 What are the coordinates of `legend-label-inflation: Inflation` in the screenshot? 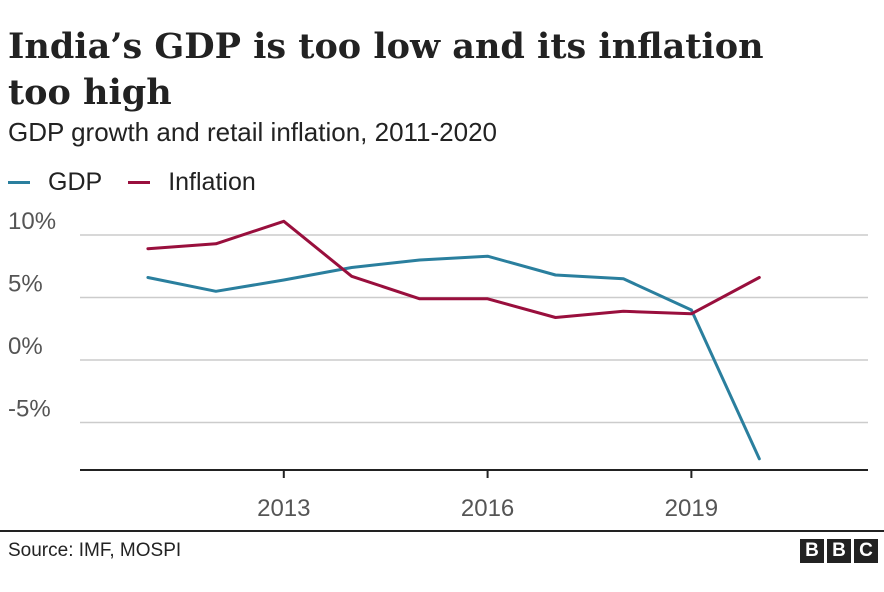 It's located at (212, 181).